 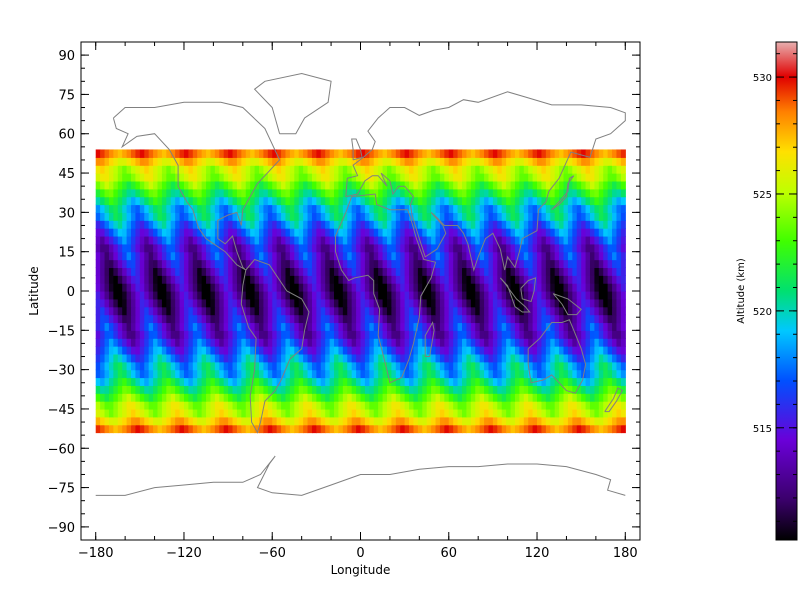 What do you see at coordinates (613, 400) in the screenshot?
I see `coastline` at bounding box center [613, 400].